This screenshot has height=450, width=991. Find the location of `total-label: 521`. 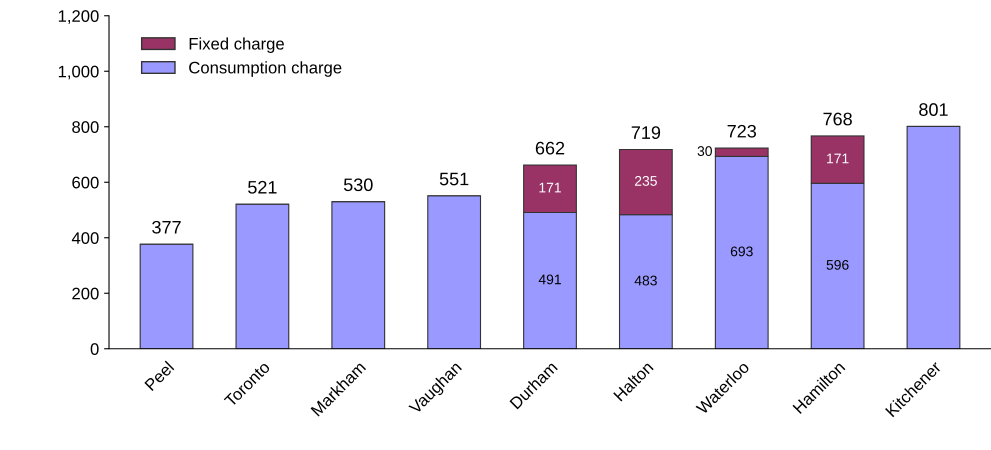

total-label: 521 is located at coordinates (262, 187).